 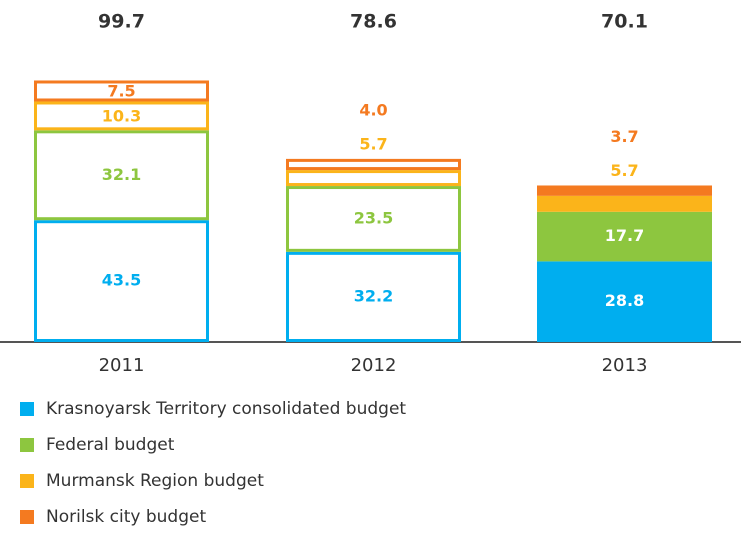 I want to click on value-label: 10.3, so click(x=121, y=115).